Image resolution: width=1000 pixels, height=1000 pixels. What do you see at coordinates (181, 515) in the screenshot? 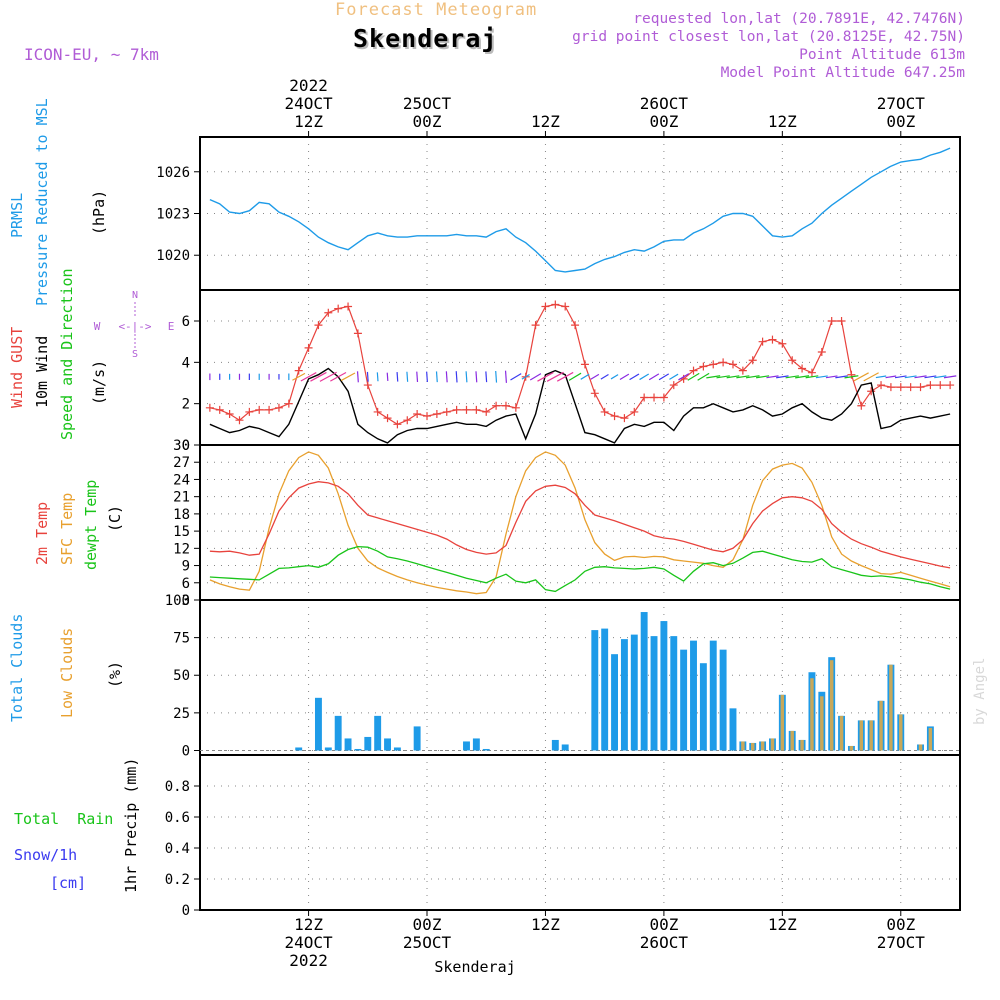
I see `temperature-ytick-label: 18` at bounding box center [181, 515].